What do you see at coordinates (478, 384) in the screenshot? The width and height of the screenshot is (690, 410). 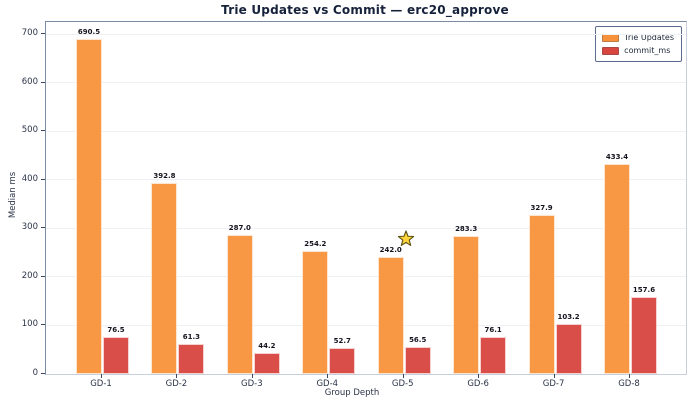 I see `x-tick-label-gd-6: GD-6` at bounding box center [478, 384].